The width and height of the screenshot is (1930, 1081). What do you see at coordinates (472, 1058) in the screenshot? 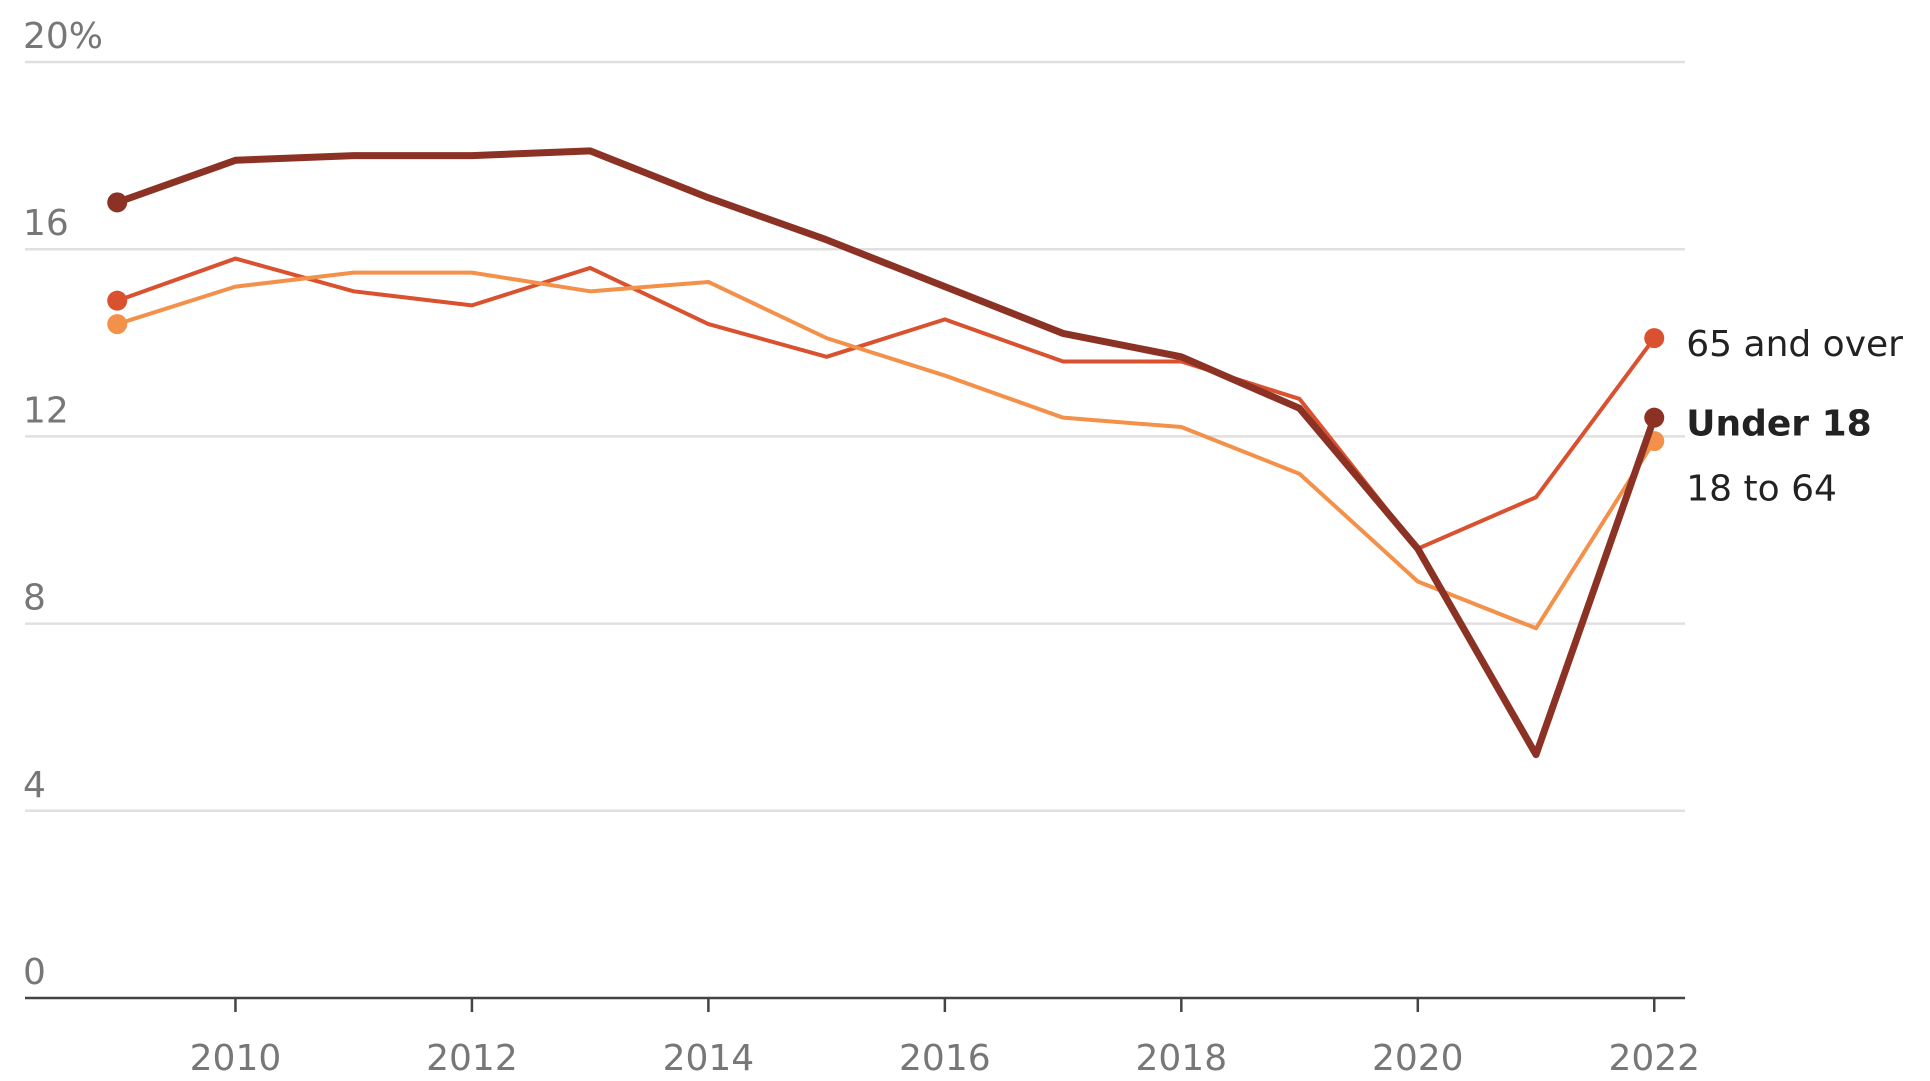
I see `x-tick-label: 2012` at bounding box center [472, 1058].